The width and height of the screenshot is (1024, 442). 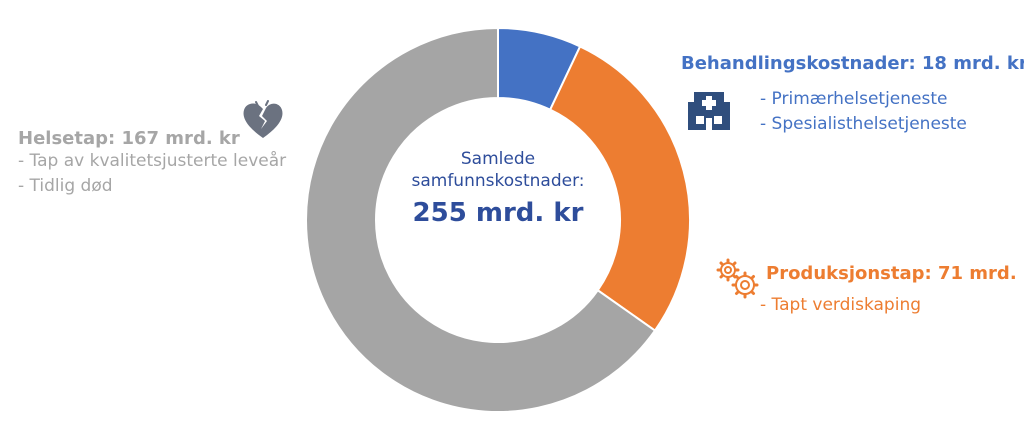 I want to click on hospital-icon, so click(x=709, y=111).